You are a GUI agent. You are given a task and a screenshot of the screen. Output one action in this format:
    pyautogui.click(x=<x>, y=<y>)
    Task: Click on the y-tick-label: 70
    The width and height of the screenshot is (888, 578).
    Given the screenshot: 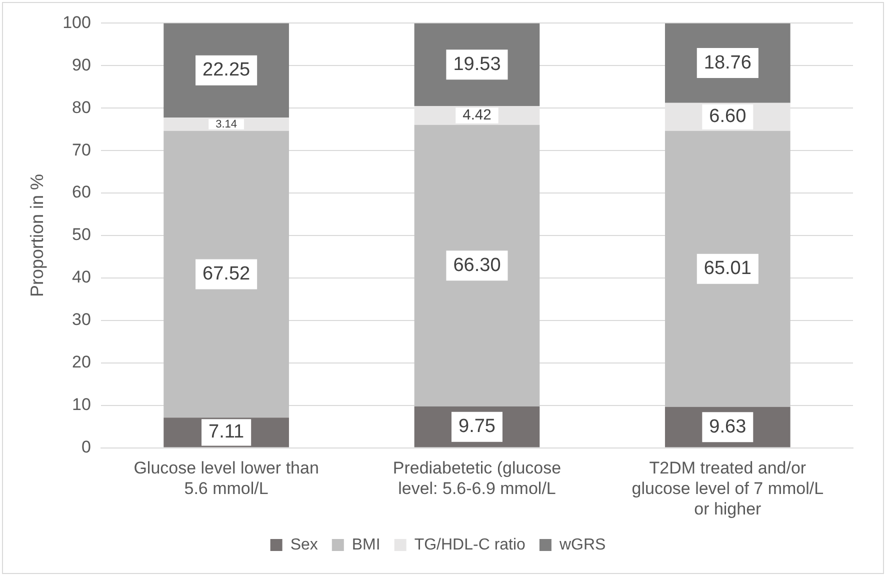 What is the action you would take?
    pyautogui.click(x=81, y=150)
    